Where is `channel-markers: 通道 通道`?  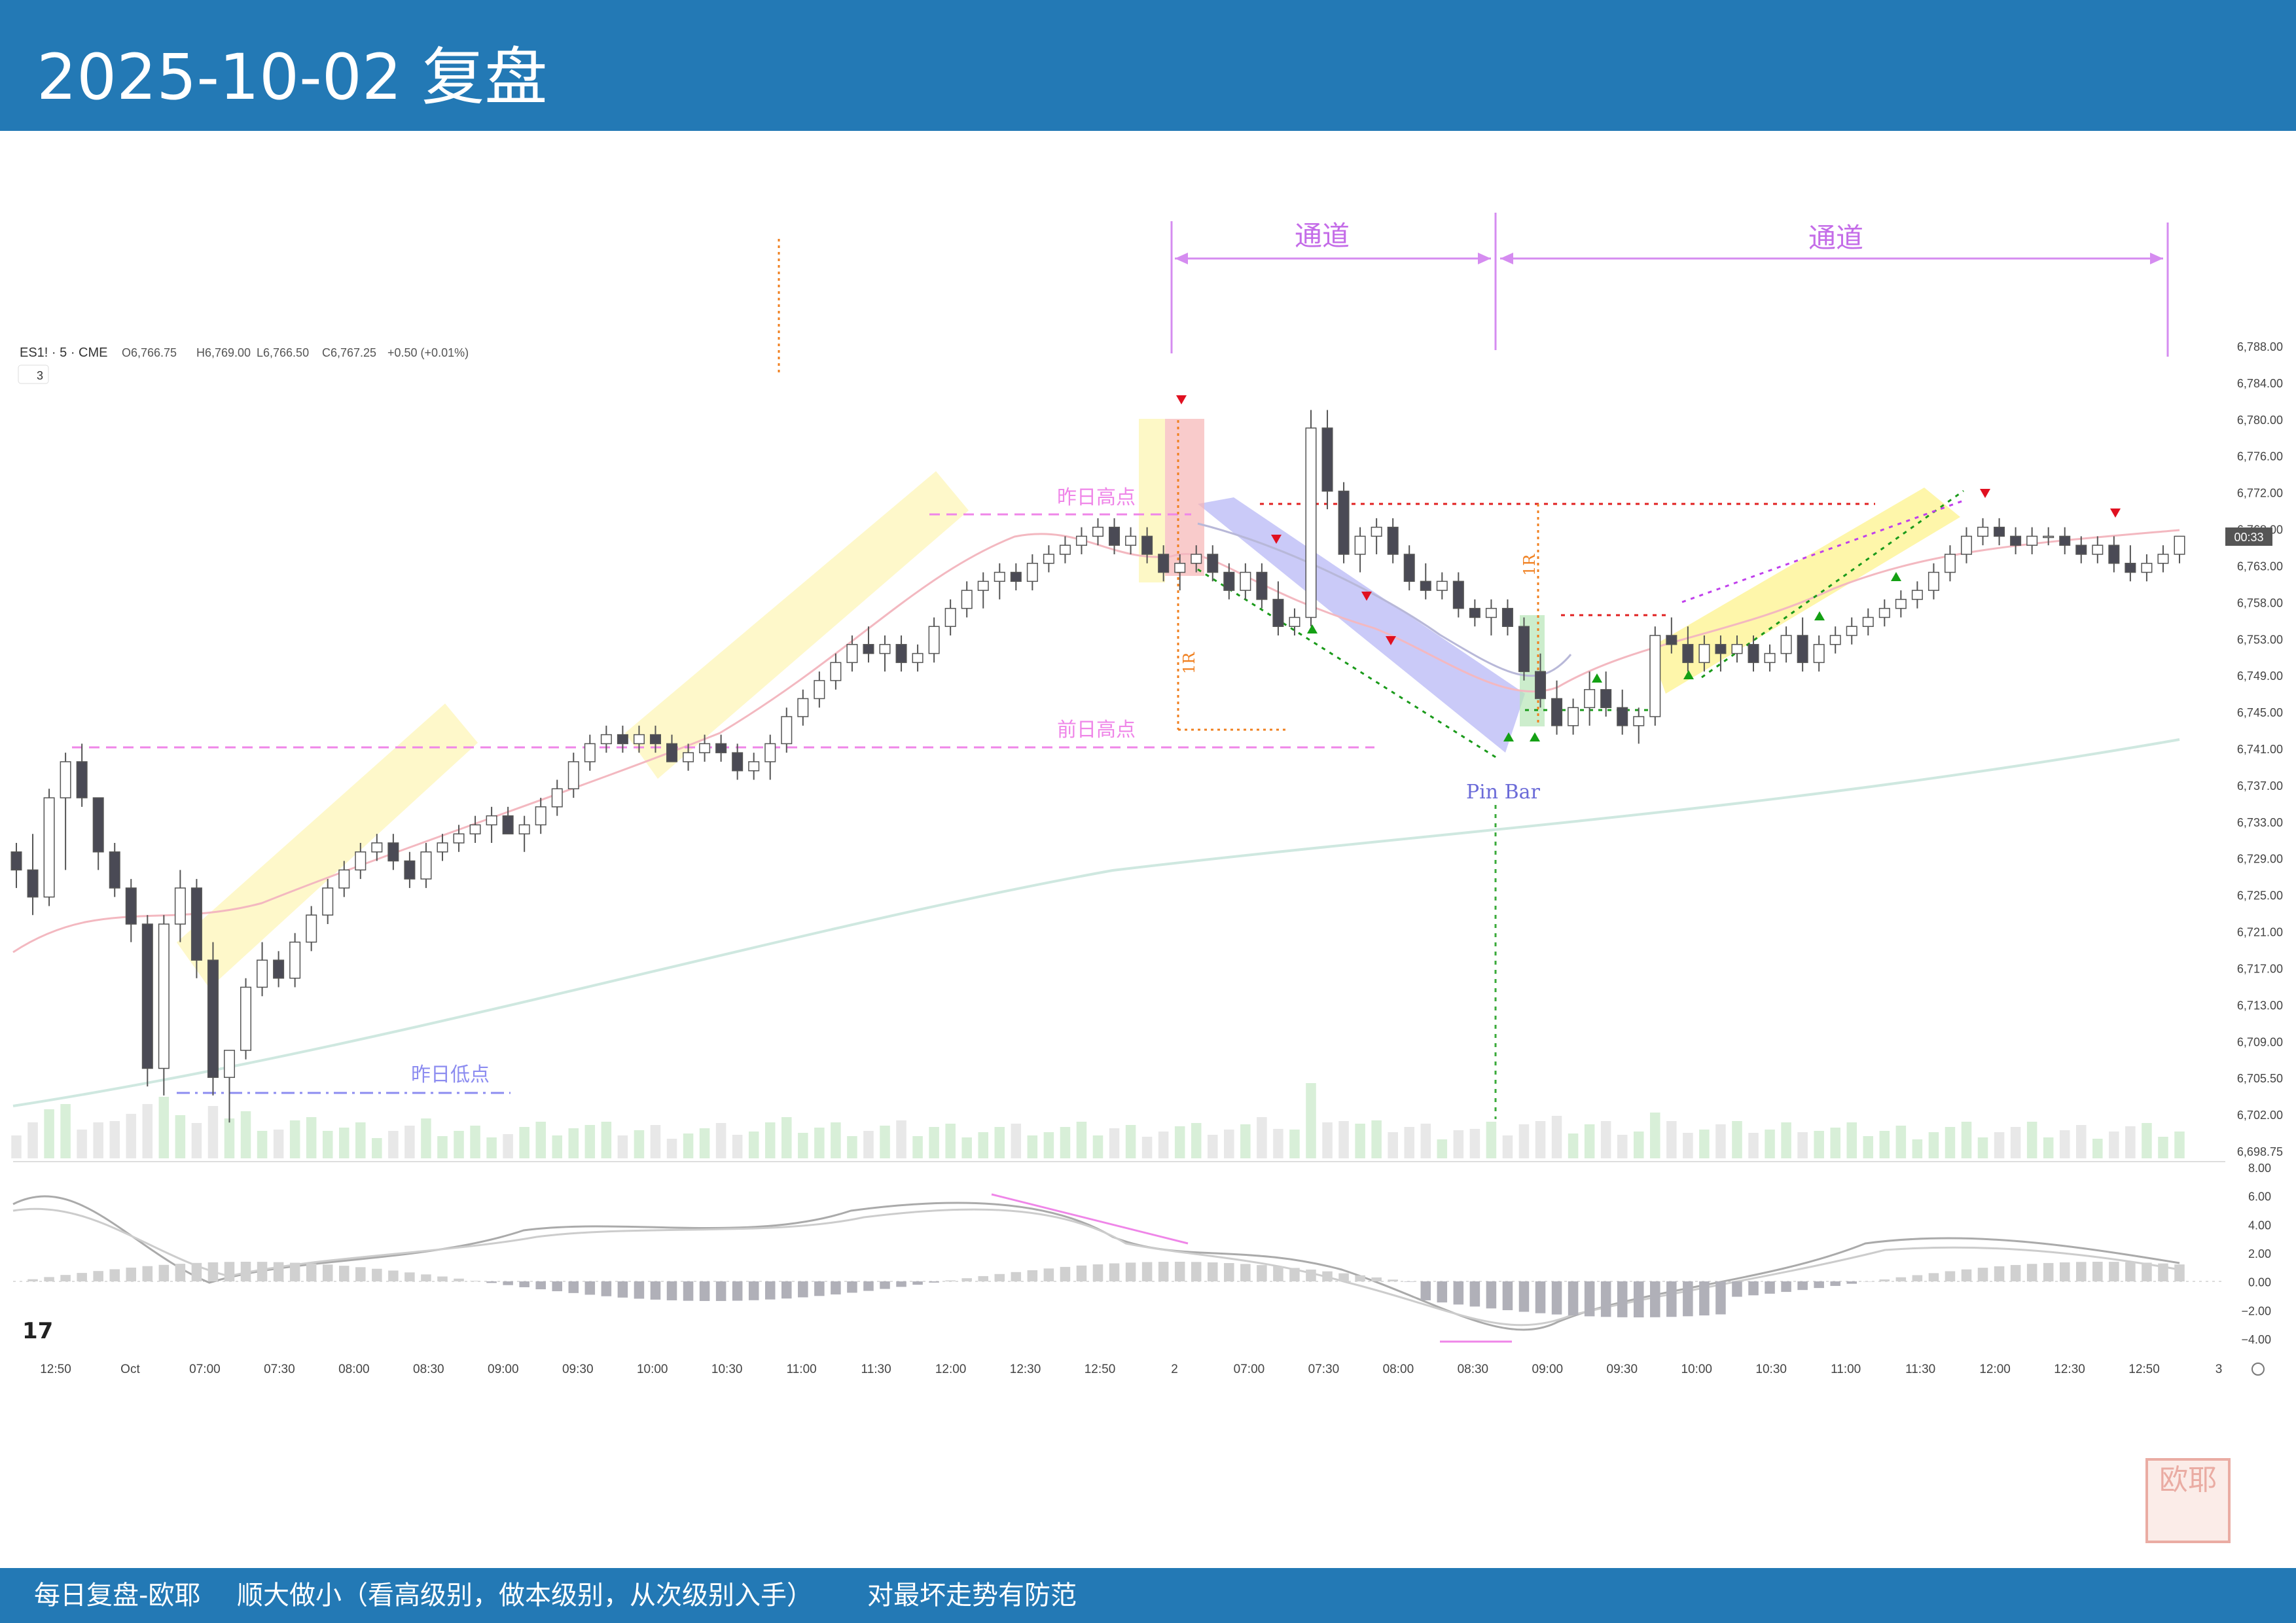
channel-markers: 通道 通道 is located at coordinates (1669, 285).